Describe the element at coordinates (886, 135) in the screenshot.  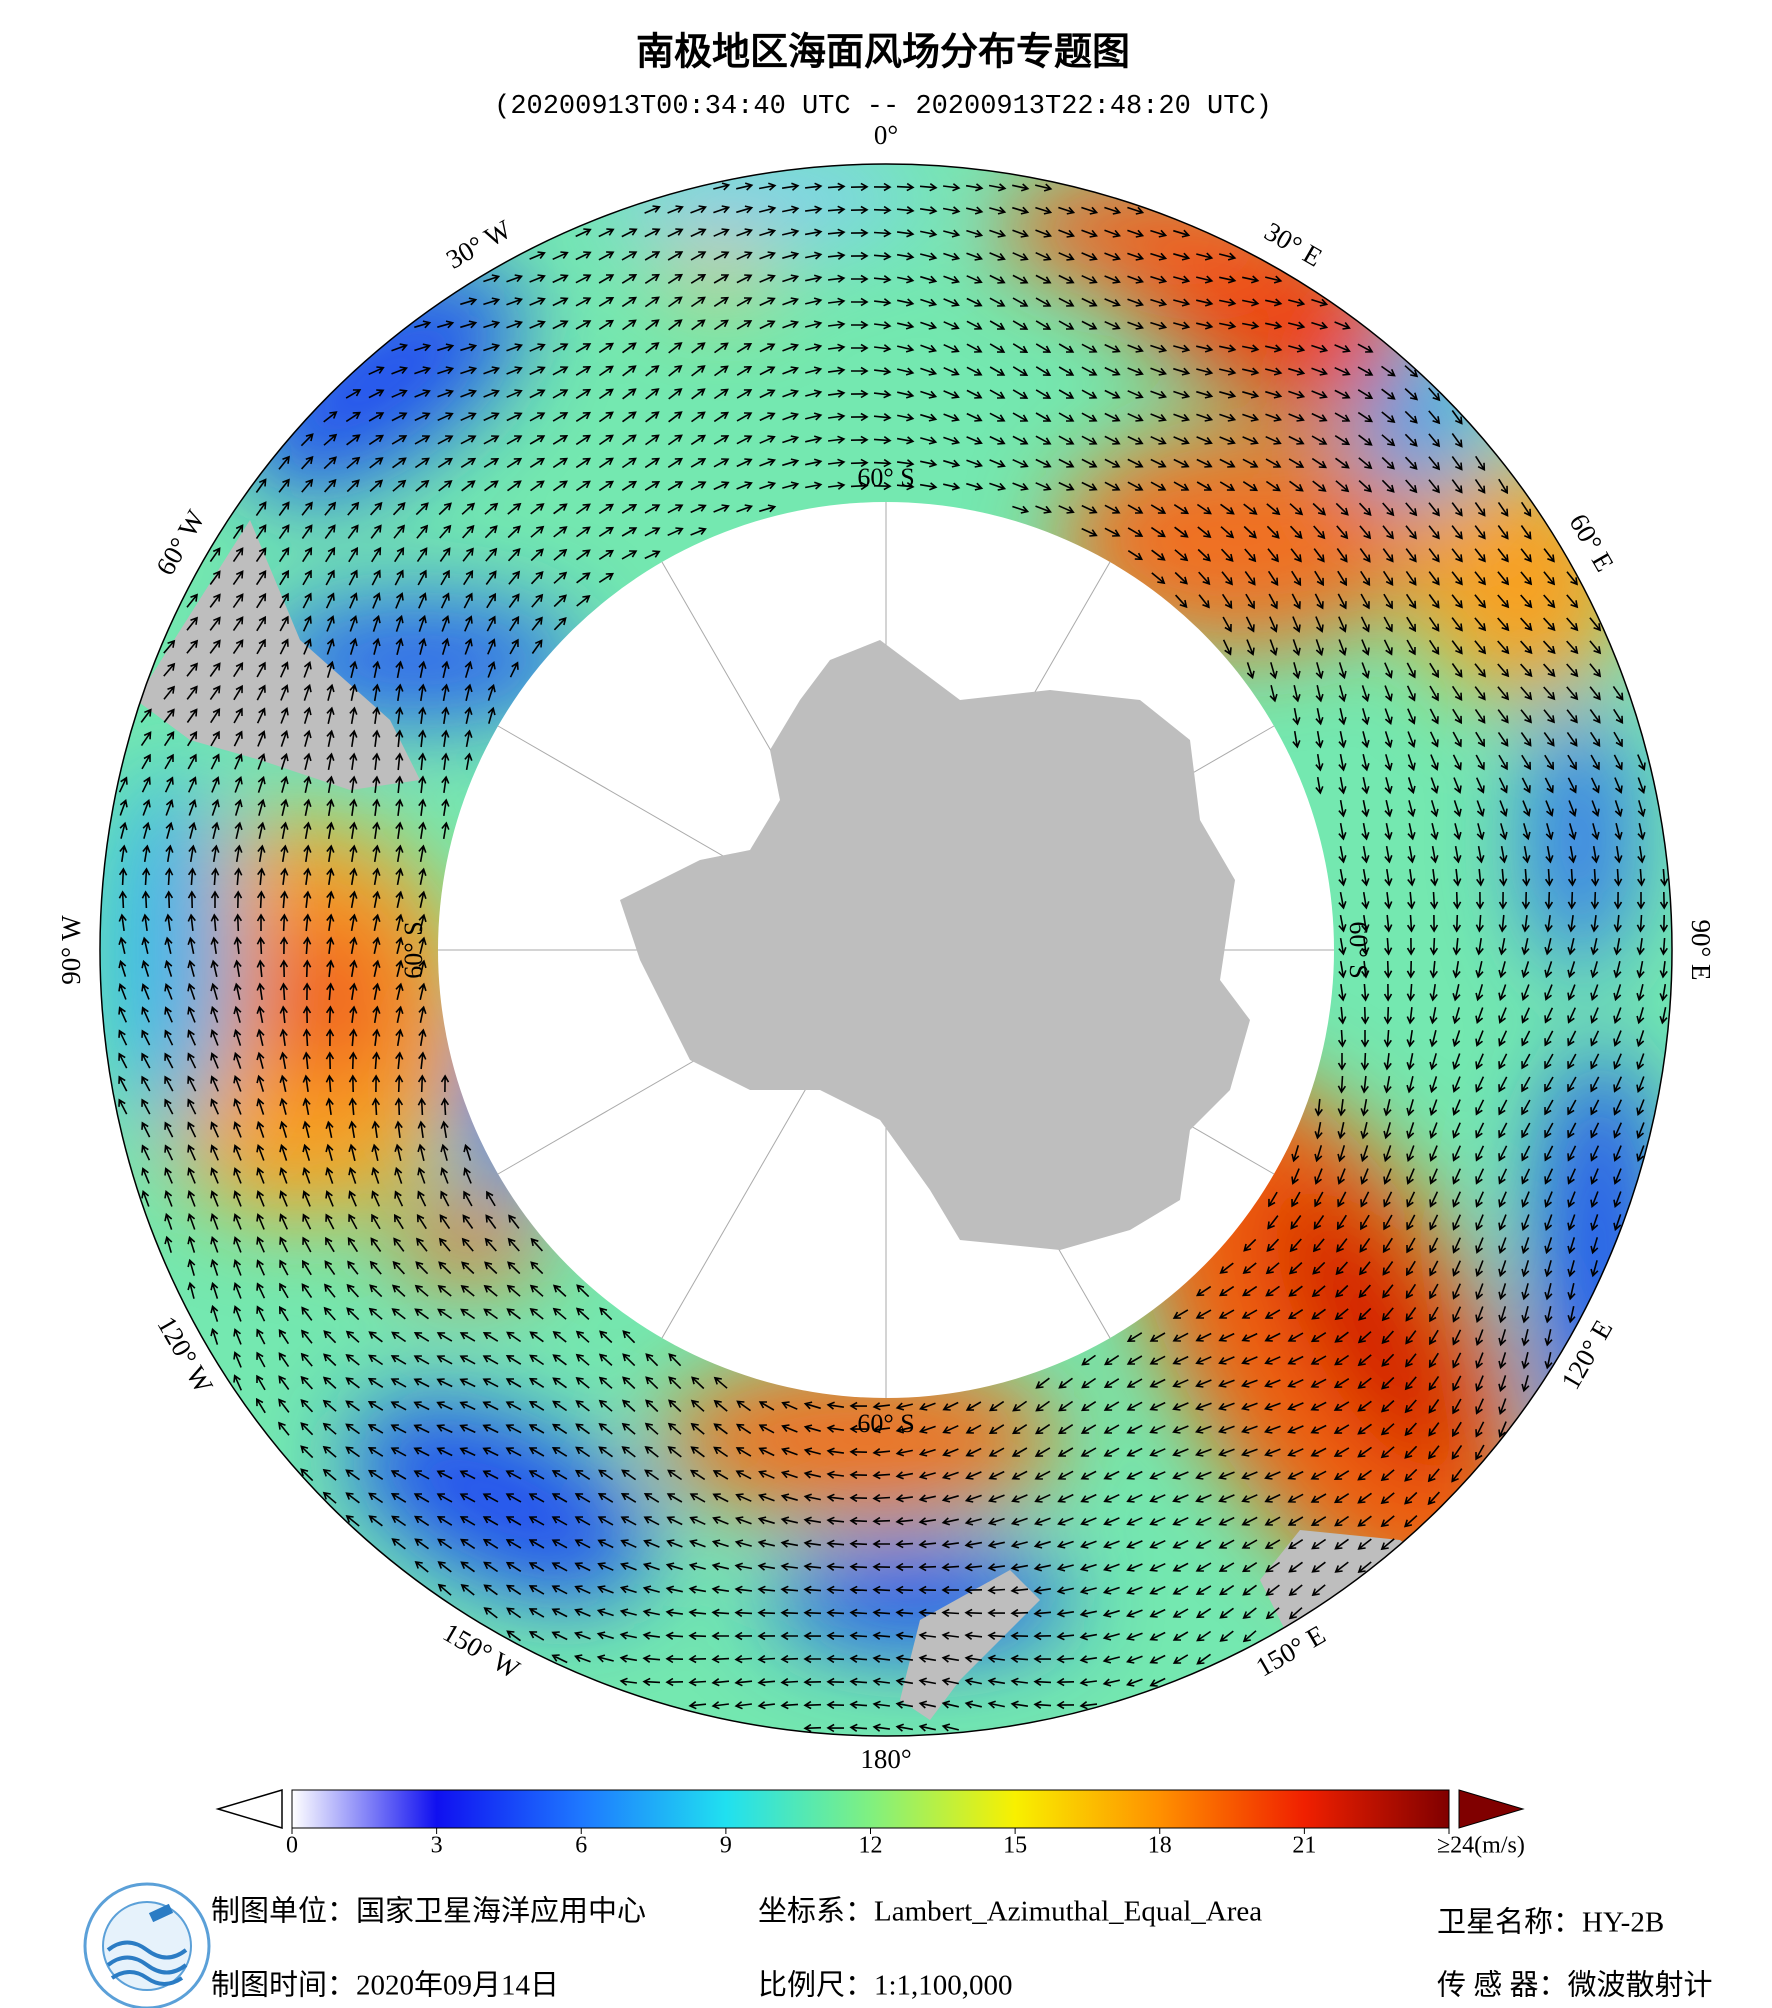
I see `longitude-label: 0°` at that location.